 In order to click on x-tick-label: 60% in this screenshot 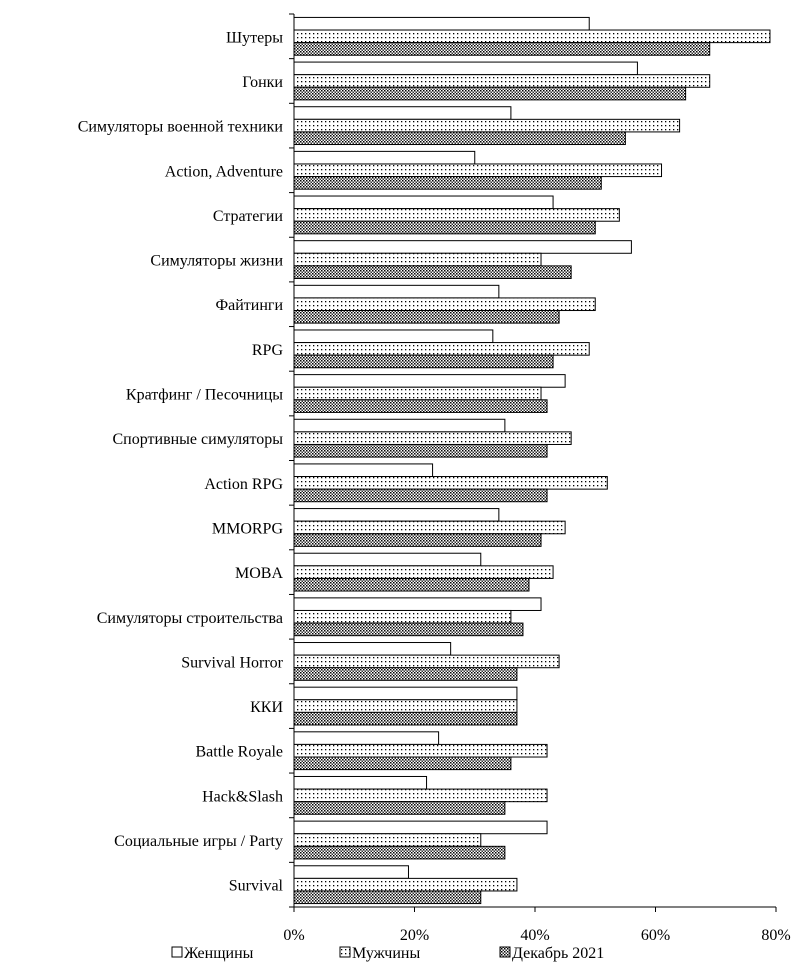, I will do `click(655, 935)`.